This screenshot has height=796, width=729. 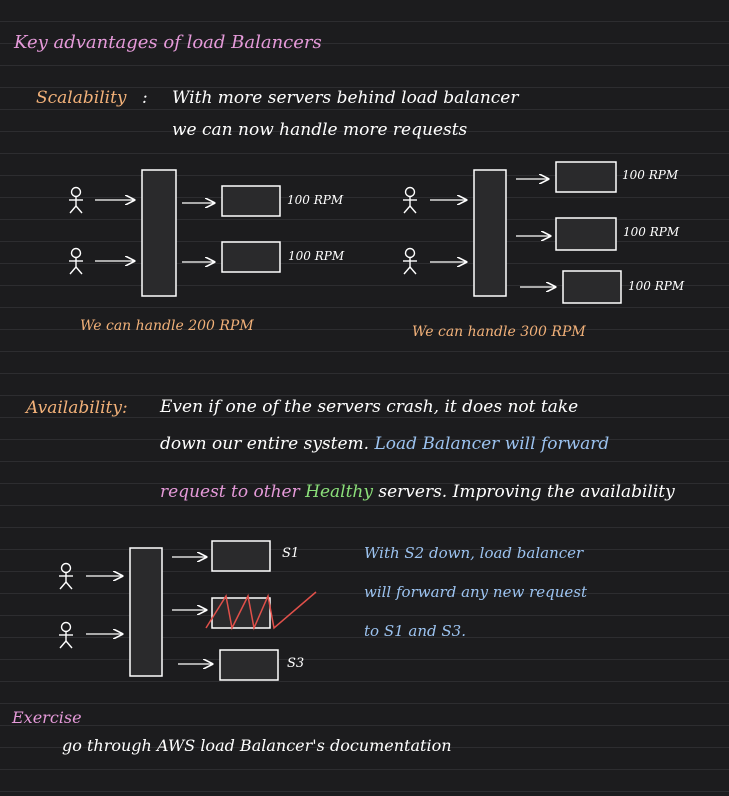 What do you see at coordinates (249, 665) in the screenshot?
I see `server-s3` at bounding box center [249, 665].